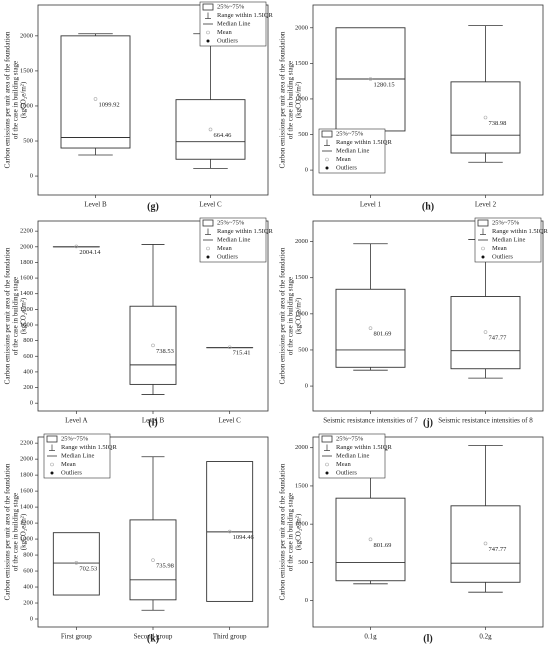  What do you see at coordinates (498, 123) in the screenshot?
I see `mean-label: 738.98` at bounding box center [498, 123].